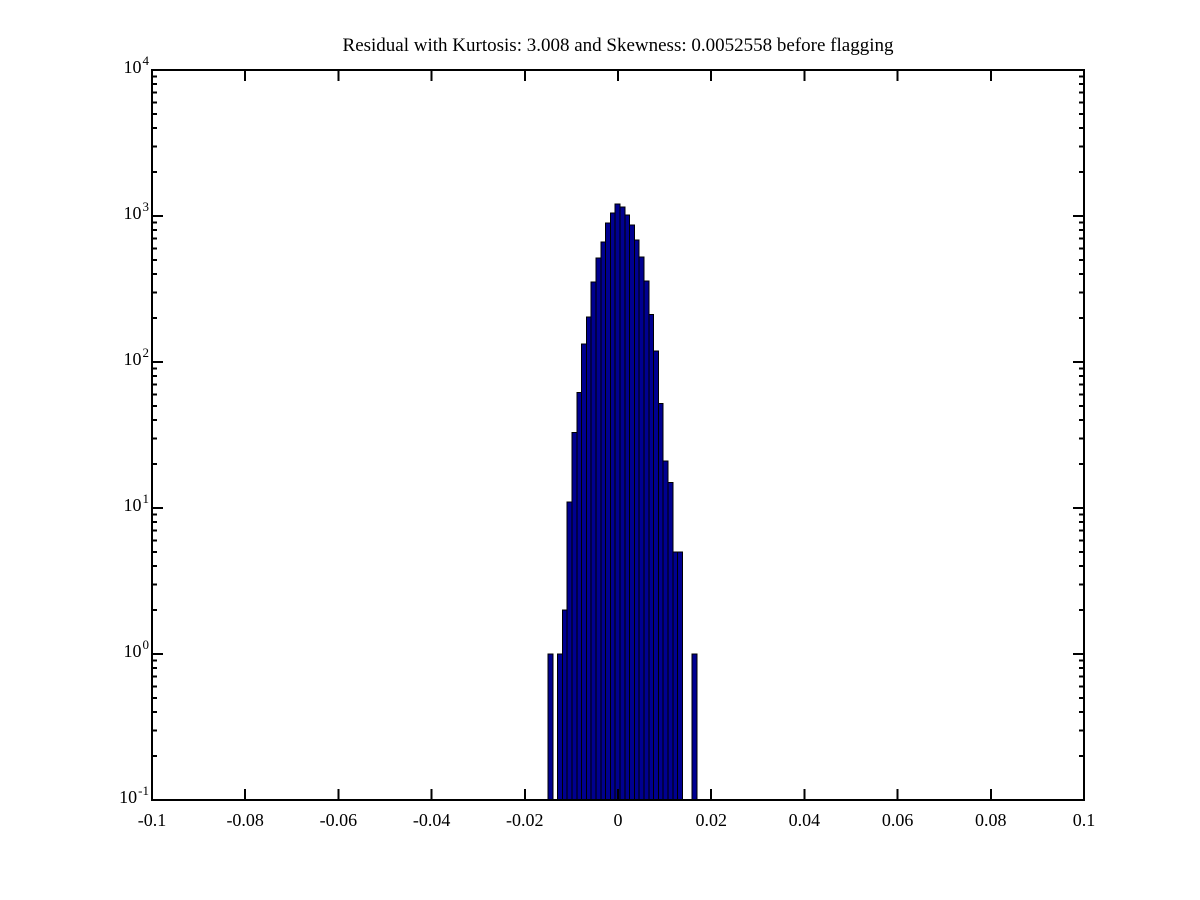  Describe the element at coordinates (245, 820) in the screenshot. I see `x-tick-label: -0.08` at that location.